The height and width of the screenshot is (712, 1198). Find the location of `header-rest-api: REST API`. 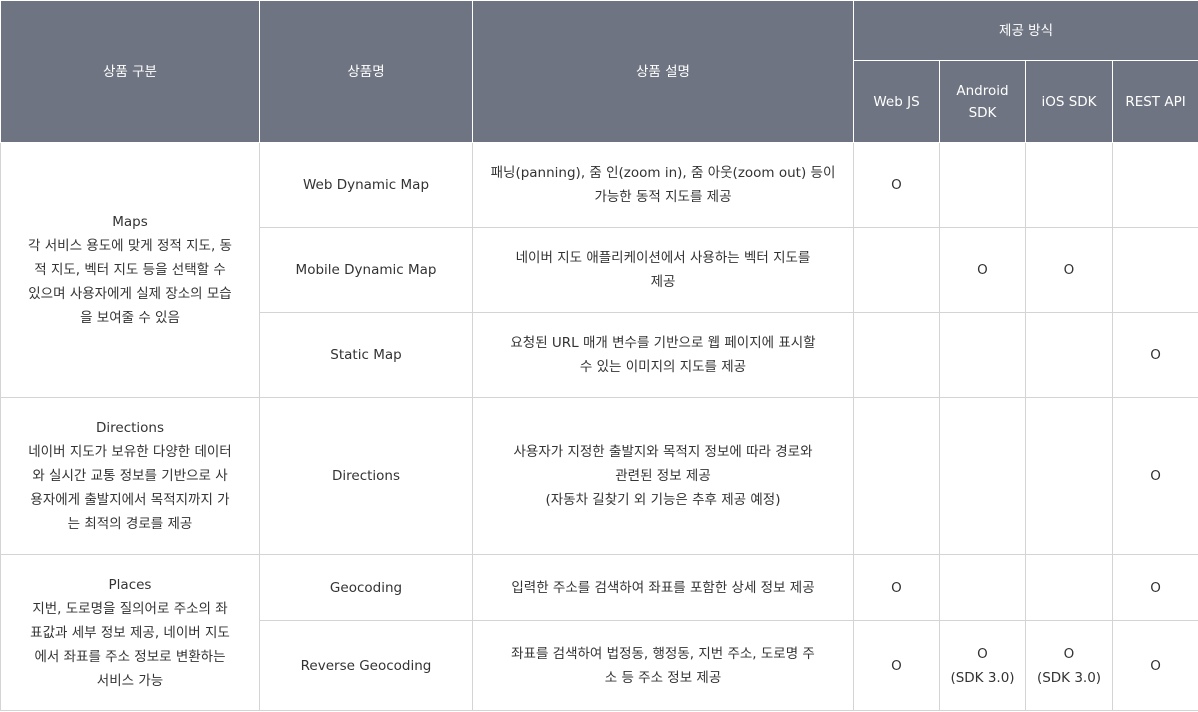

header-rest-api: REST API is located at coordinates (1154, 101).